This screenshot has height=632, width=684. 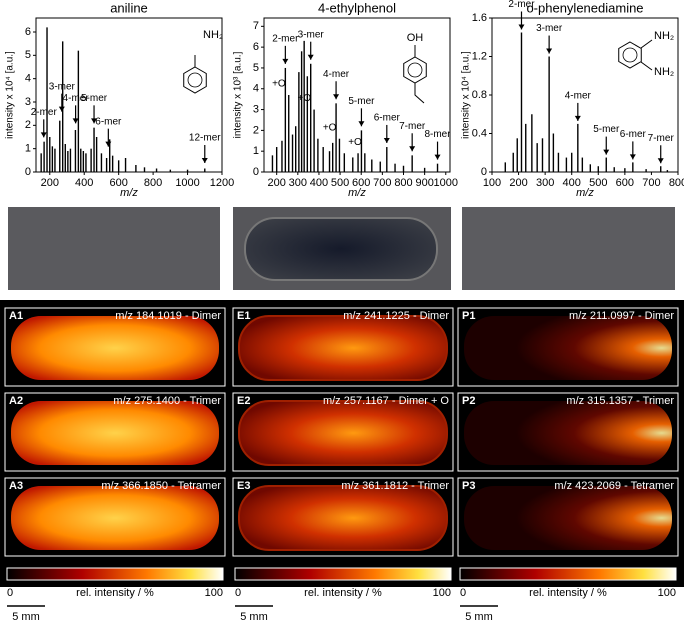 I want to click on panel-label: m/z 257.1167 - Dimer + O, so click(x=386, y=401).